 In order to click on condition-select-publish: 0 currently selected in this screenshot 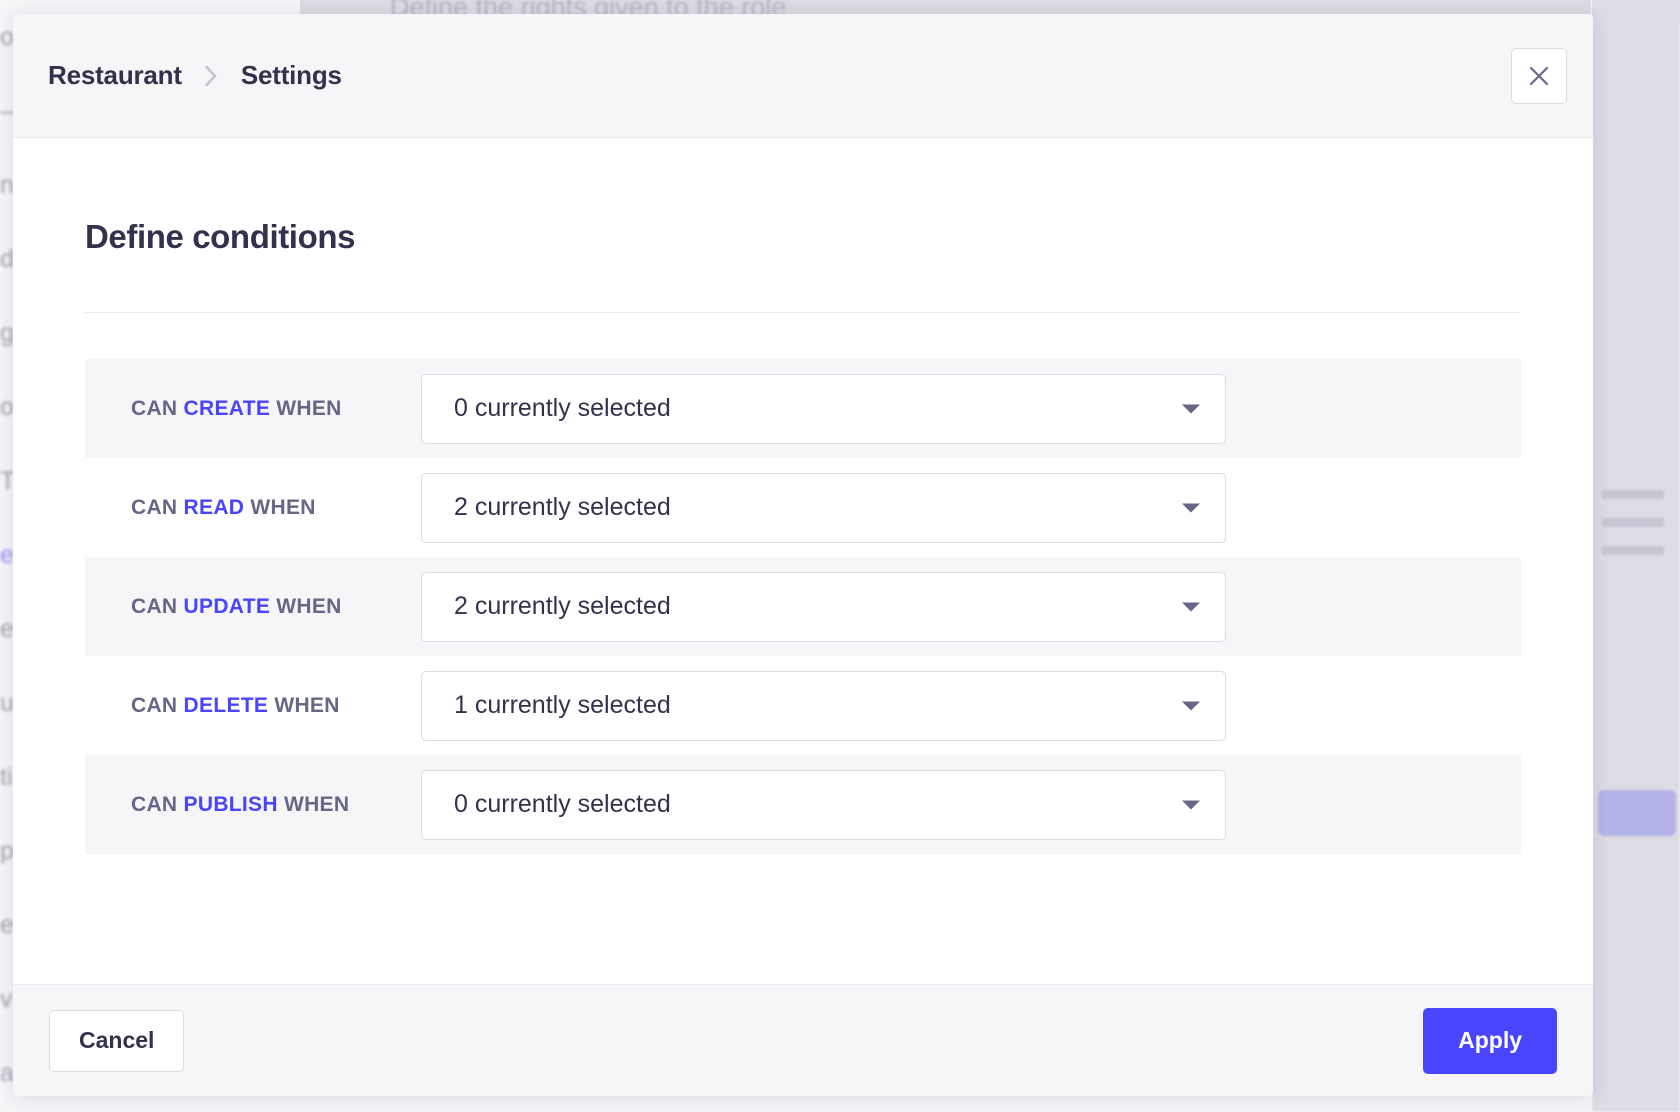, I will do `click(823, 804)`.